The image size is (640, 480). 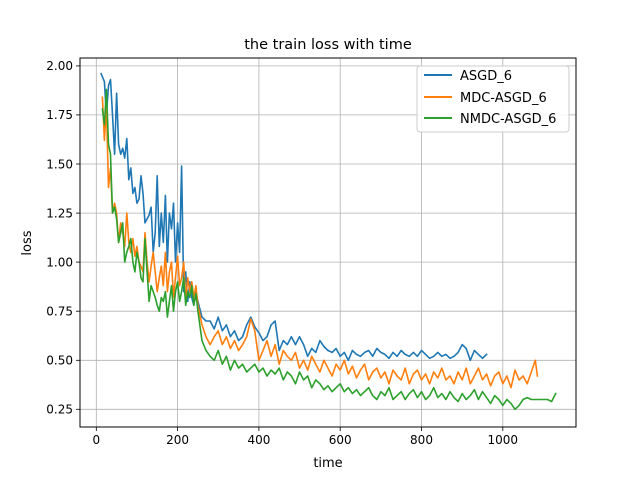 I want to click on y-axis-label: loss, so click(x=27, y=242).